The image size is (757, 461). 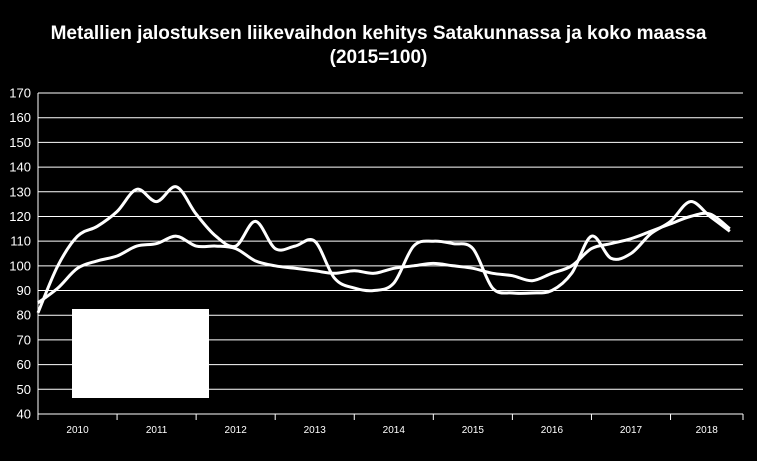 I want to click on x-tick-label: 2018, so click(x=707, y=430).